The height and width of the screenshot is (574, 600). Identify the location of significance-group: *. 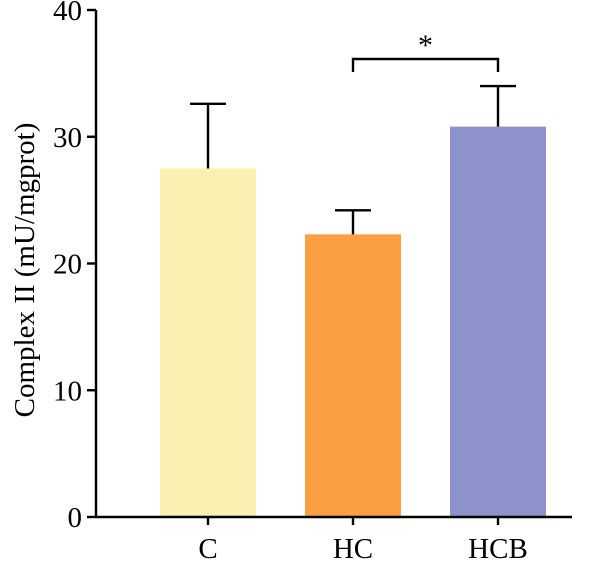
(425, 50).